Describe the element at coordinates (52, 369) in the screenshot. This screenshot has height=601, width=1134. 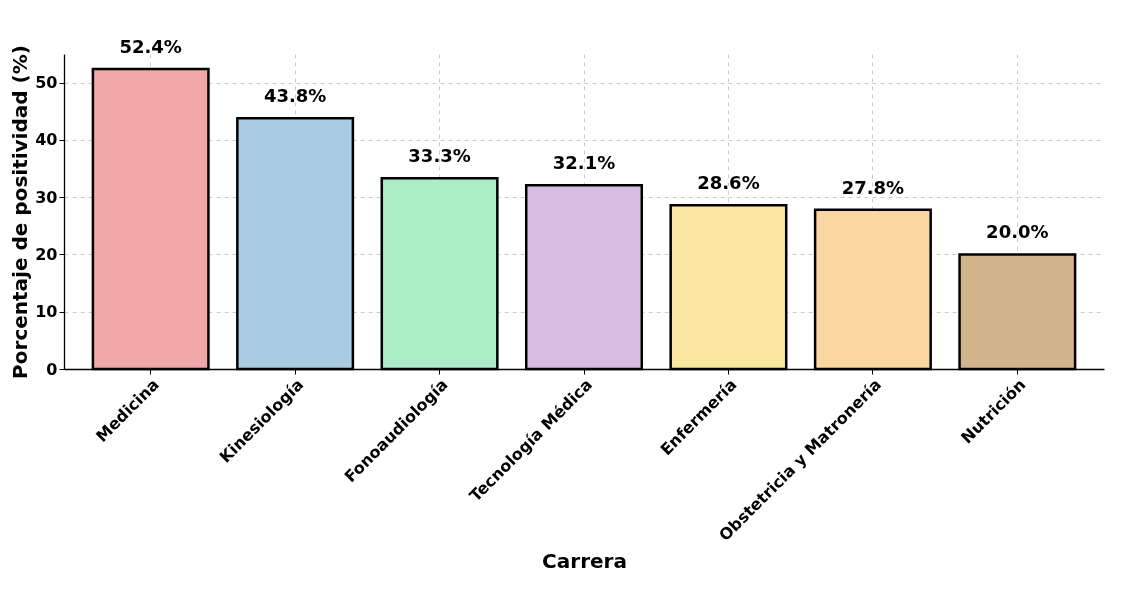
I see `y-tick-label: 0` at that location.